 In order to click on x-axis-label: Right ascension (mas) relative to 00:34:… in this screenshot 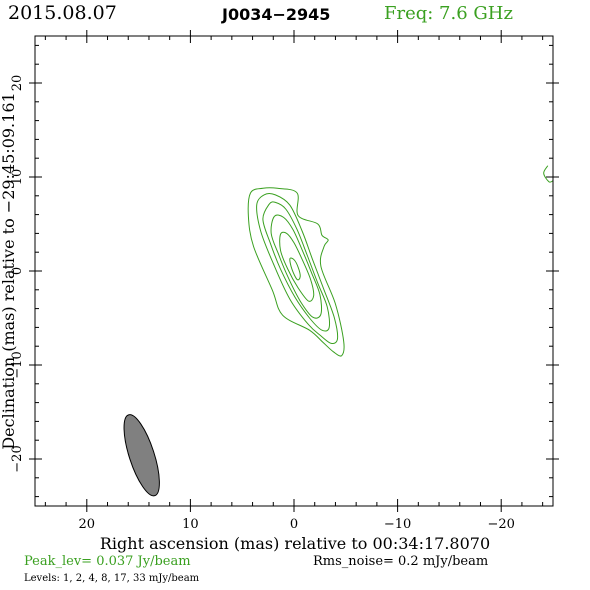, I will do `click(295, 543)`.